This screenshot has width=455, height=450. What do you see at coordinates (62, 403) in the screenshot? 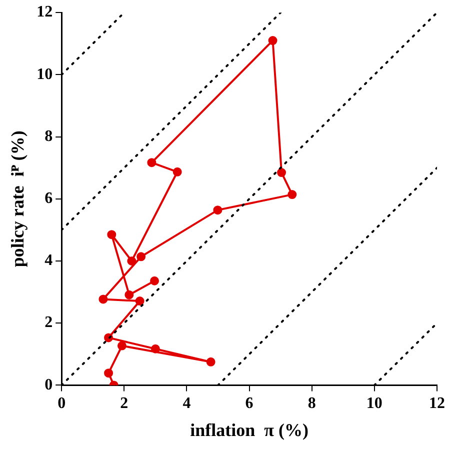
I see `x-tick-label: 0` at bounding box center [62, 403].